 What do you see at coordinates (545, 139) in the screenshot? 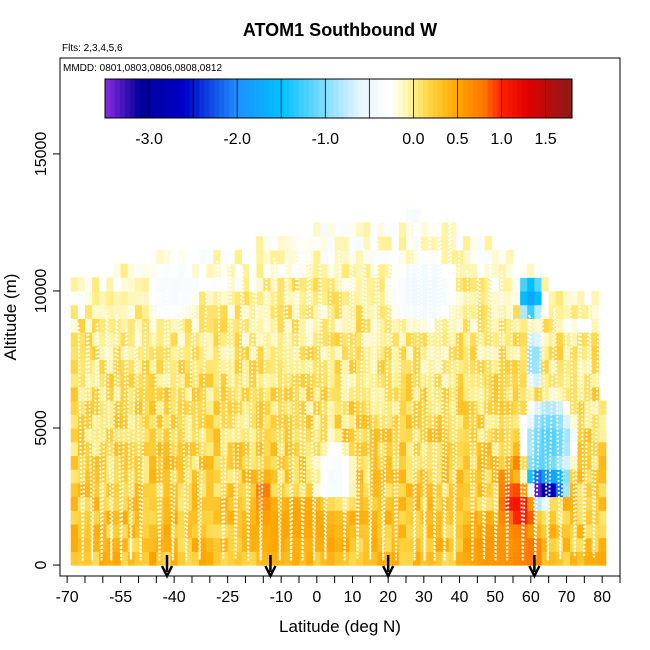
I see `colorbar-tick-label: 1.5` at bounding box center [545, 139].